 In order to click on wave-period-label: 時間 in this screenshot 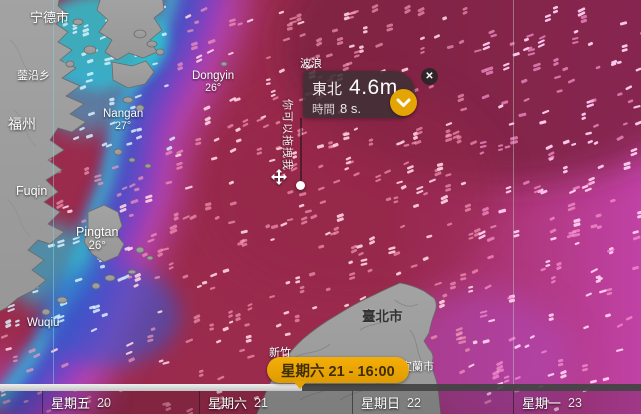, I will do `click(323, 110)`.